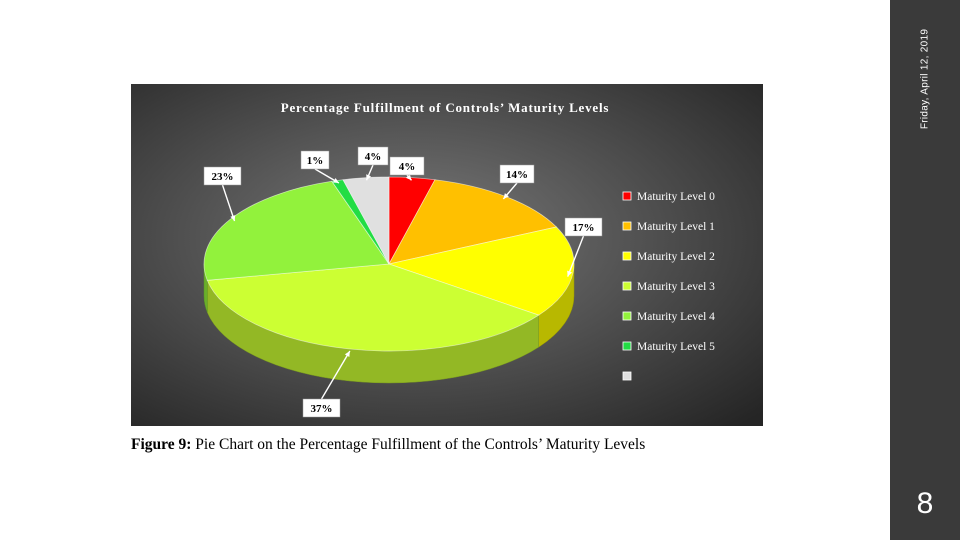 The width and height of the screenshot is (960, 540). I want to click on data-label-0: 4%, so click(407, 167).